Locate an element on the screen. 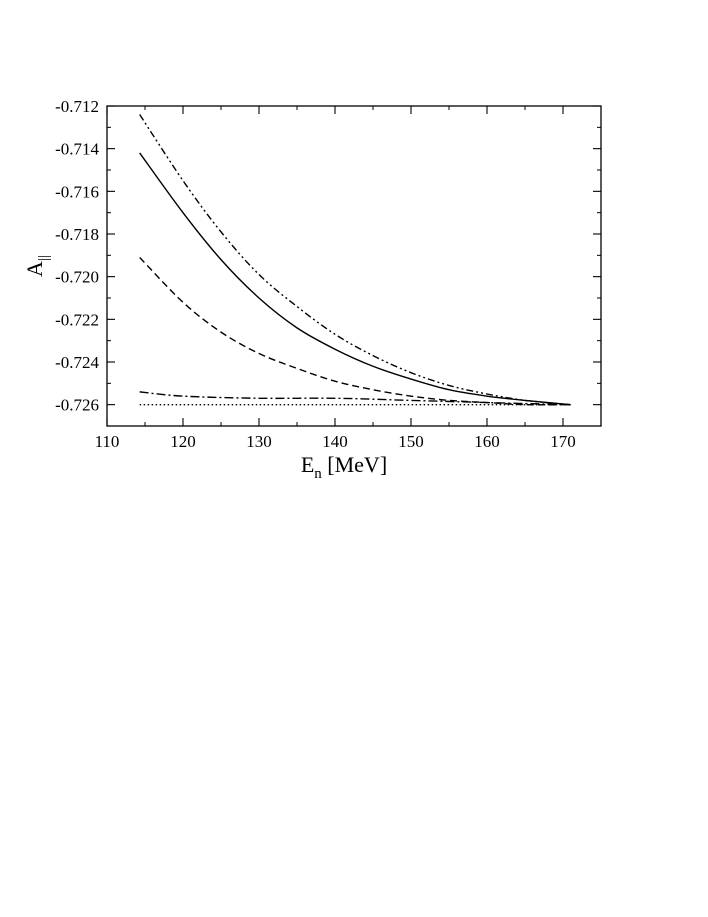  y-tick-label: -0.726 is located at coordinates (77, 405).